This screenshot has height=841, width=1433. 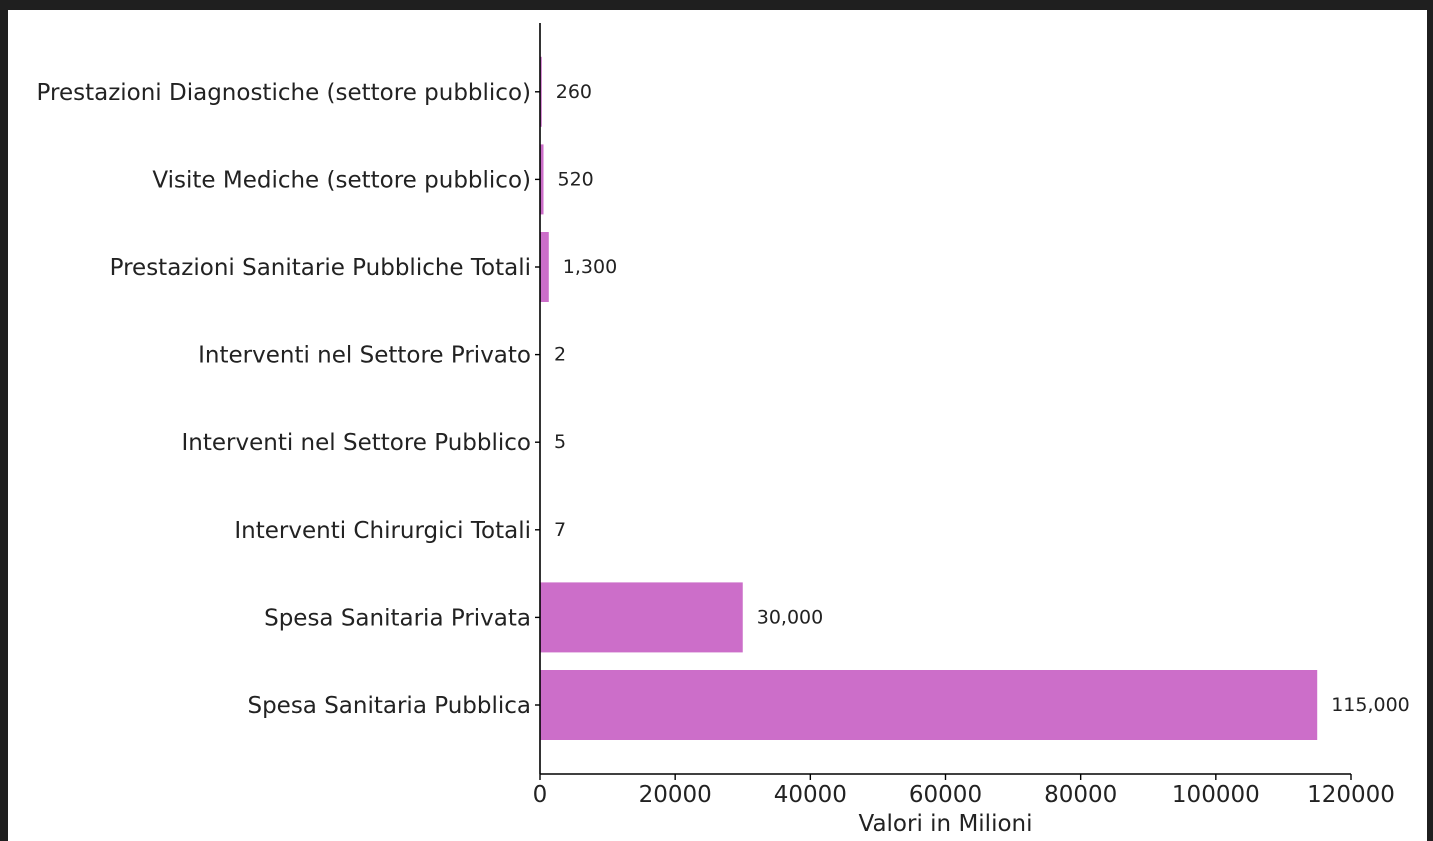 What do you see at coordinates (574, 92) in the screenshot?
I see `bar-value-label: 260` at bounding box center [574, 92].